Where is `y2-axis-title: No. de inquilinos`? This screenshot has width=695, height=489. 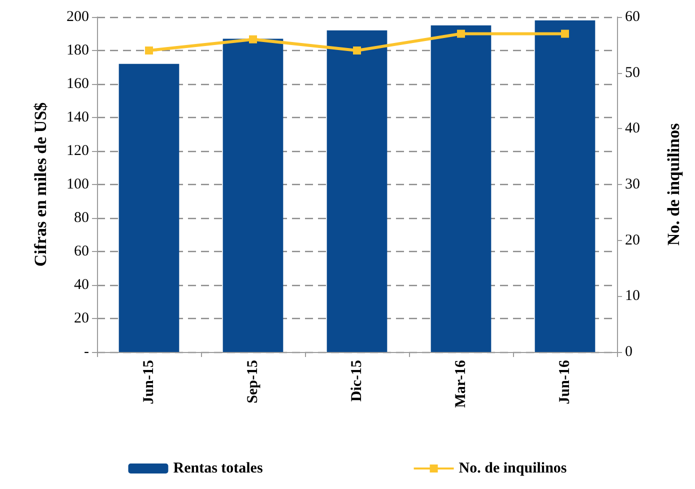
y2-axis-title: No. de inquilinos is located at coordinates (673, 184).